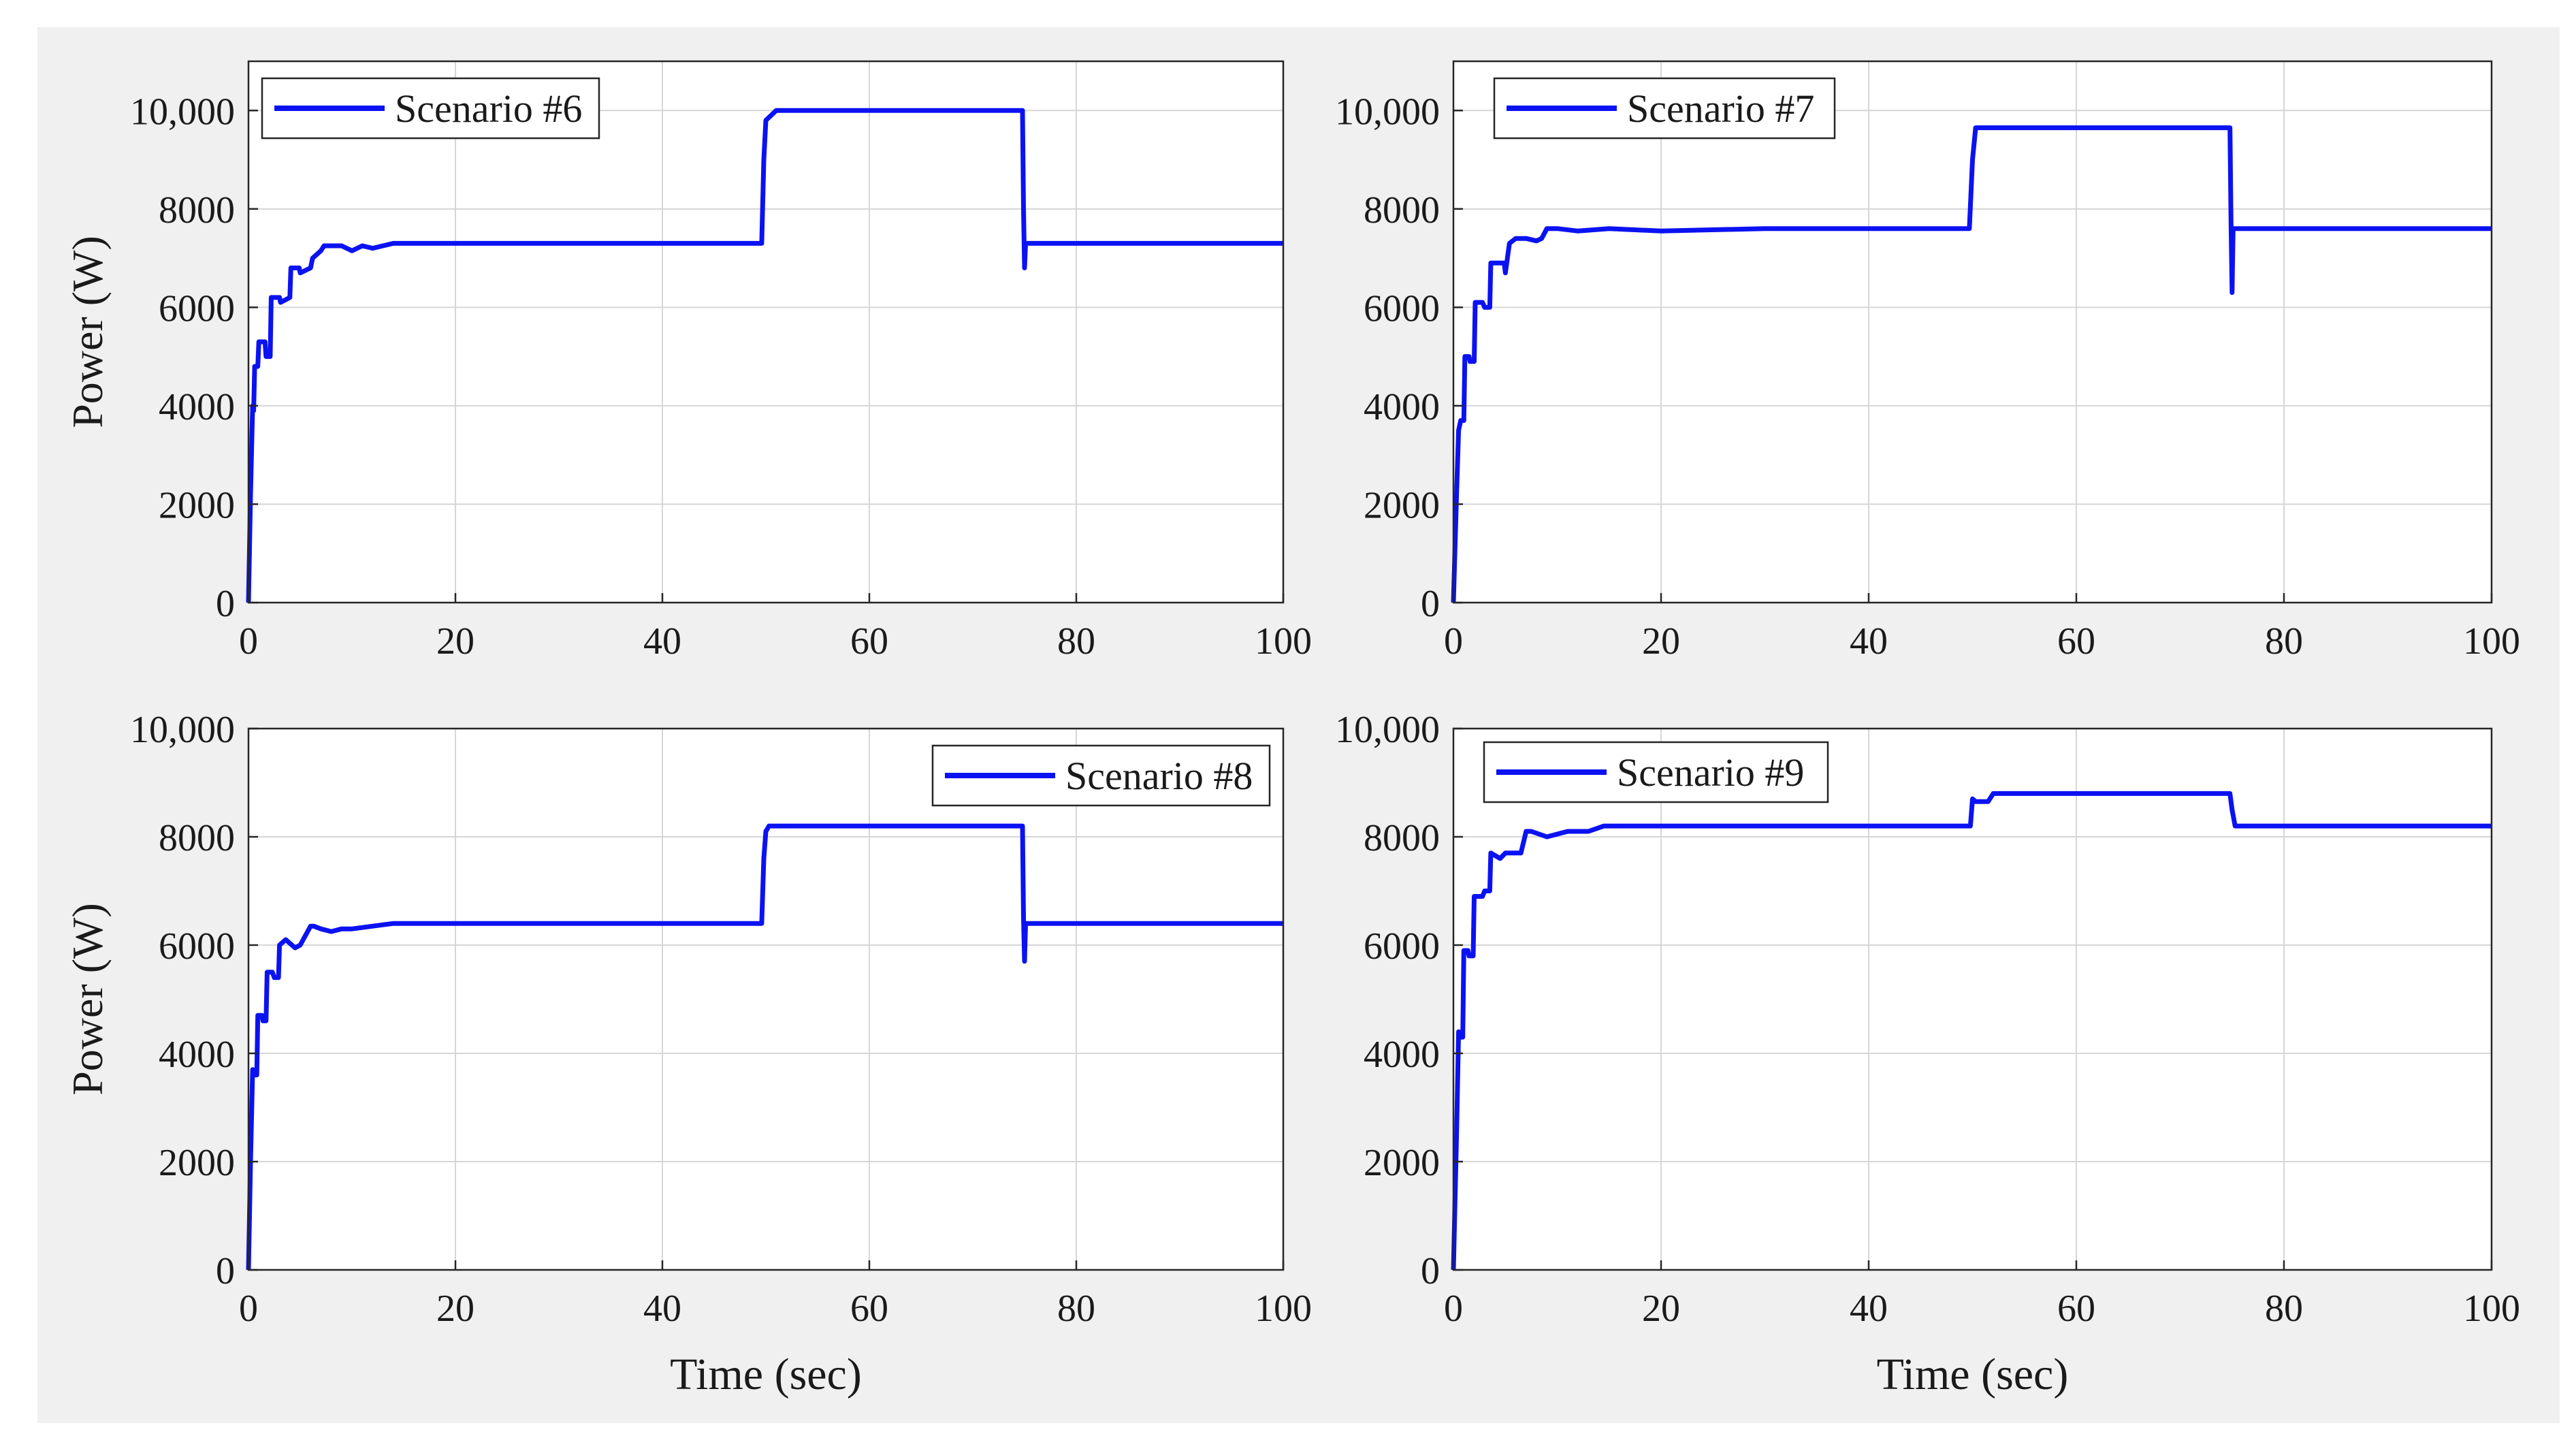 The width and height of the screenshot is (2576, 1451). I want to click on plot-area, so click(765, 999).